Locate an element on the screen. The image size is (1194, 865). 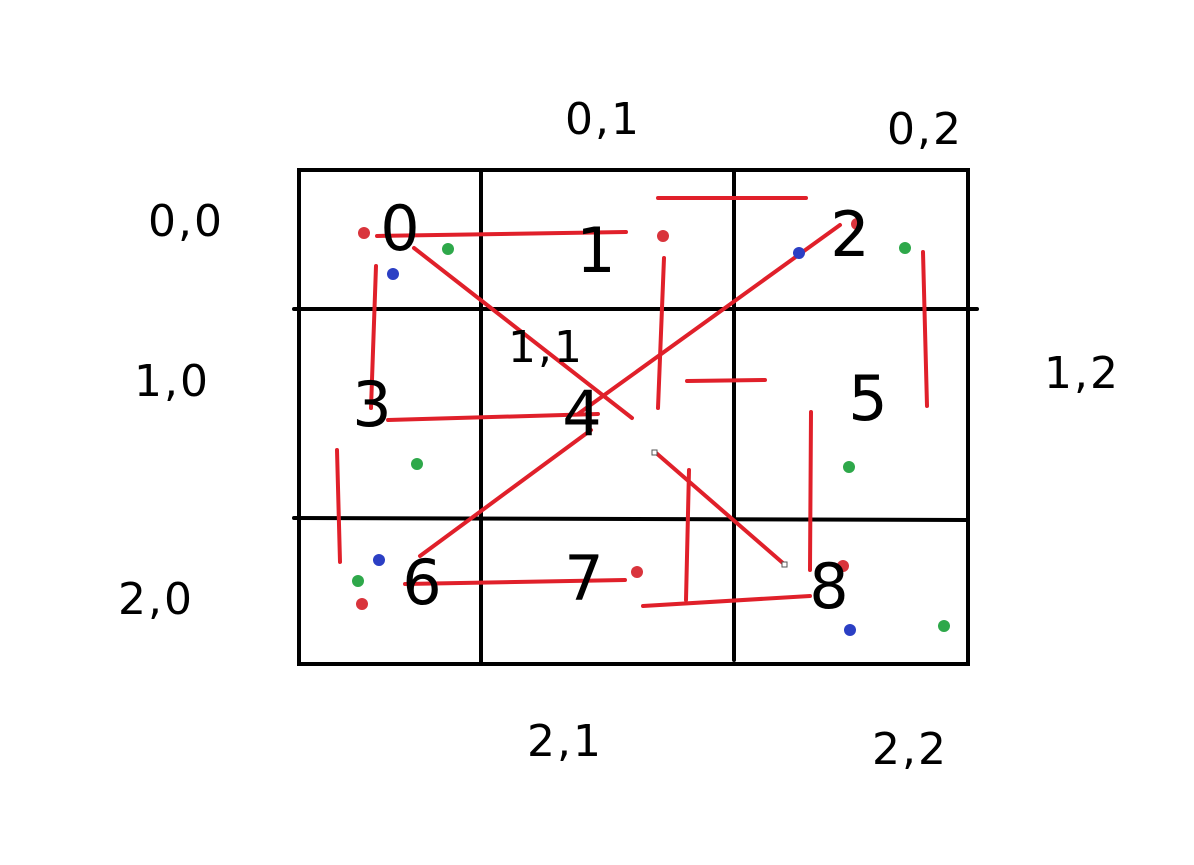
stroke-handles is located at coordinates (719, 508).